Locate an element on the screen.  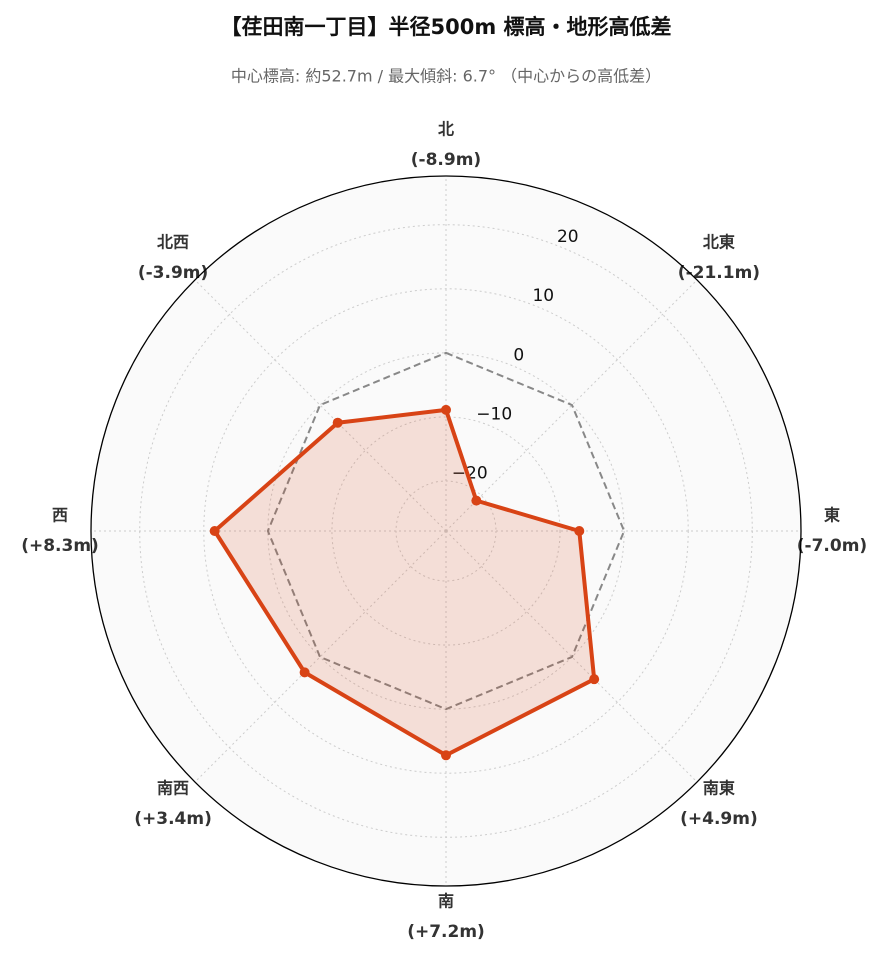
value-label: (+8.3m) is located at coordinates (60, 546).